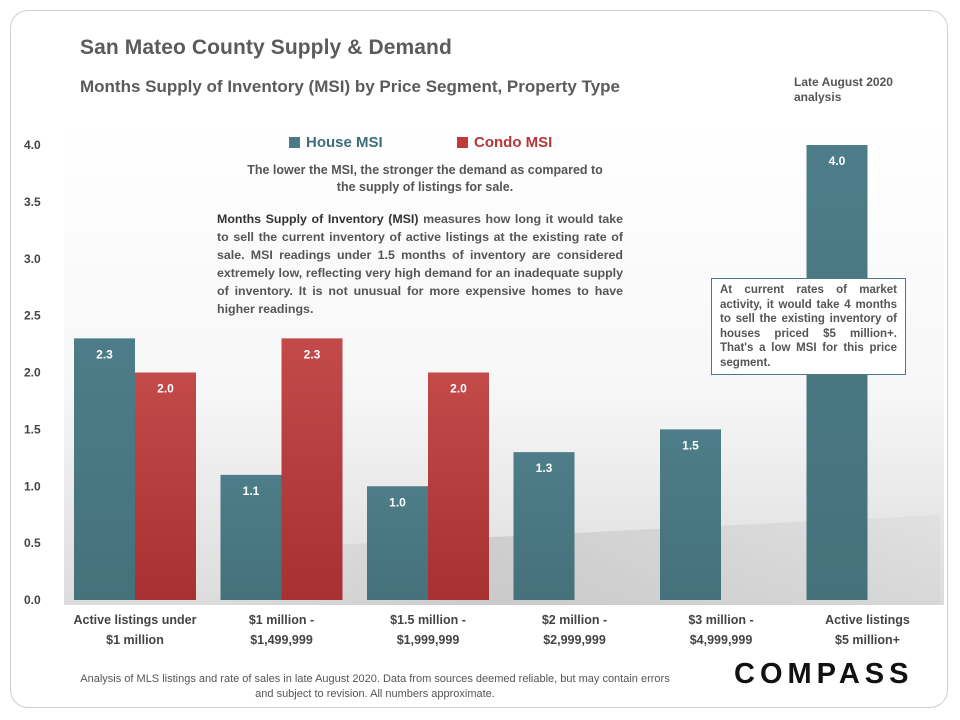 The image size is (960, 720). Describe the element at coordinates (721, 640) in the screenshot. I see `x-category-line: $4,999,999` at that location.